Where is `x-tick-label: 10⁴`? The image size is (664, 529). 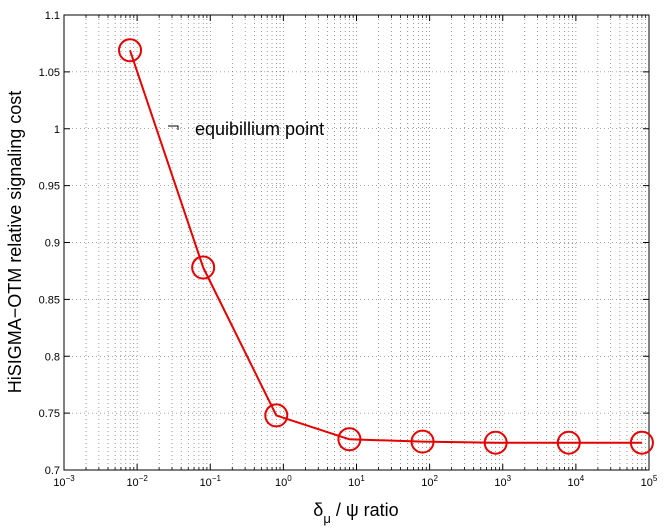
x-tick-label: 10⁴ is located at coordinates (576, 481).